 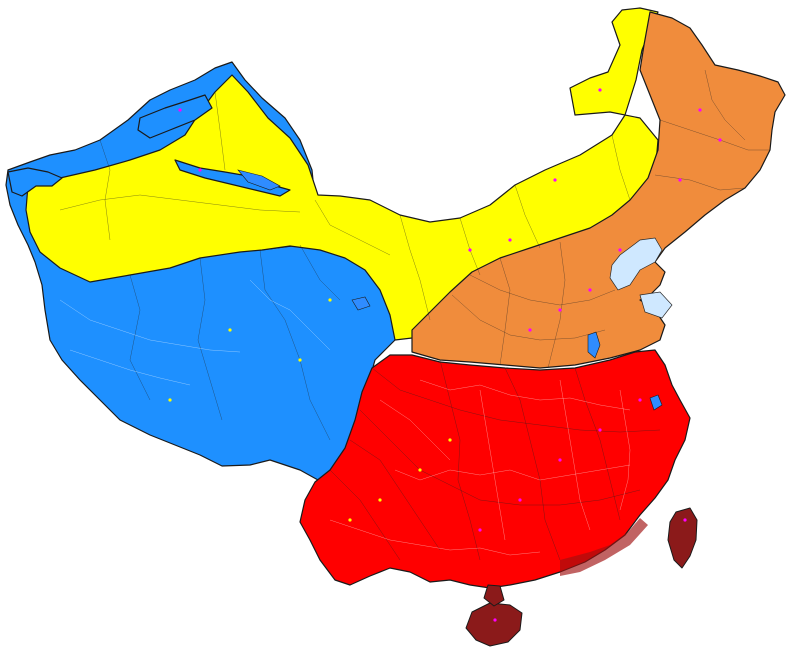 I want to click on bohai-sea, so click(x=636, y=264).